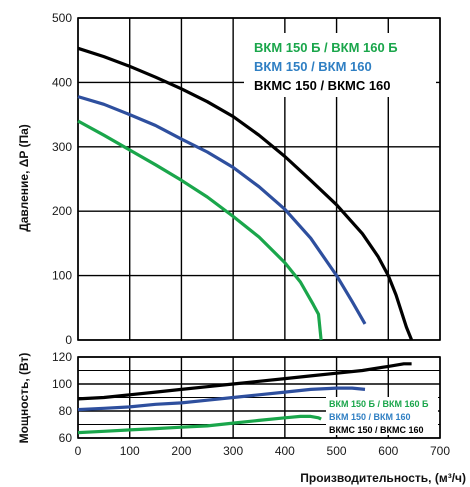  I want to click on power-legend-item-2: ВКМС 150 / ВКМС 160, so click(376, 430).